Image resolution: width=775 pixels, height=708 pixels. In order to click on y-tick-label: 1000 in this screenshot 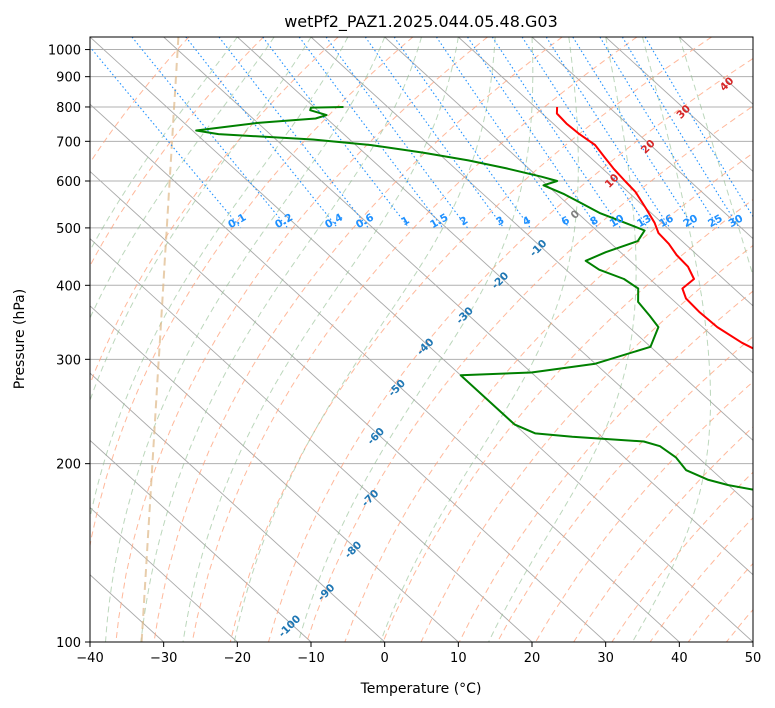, I will do `click(64, 51)`.